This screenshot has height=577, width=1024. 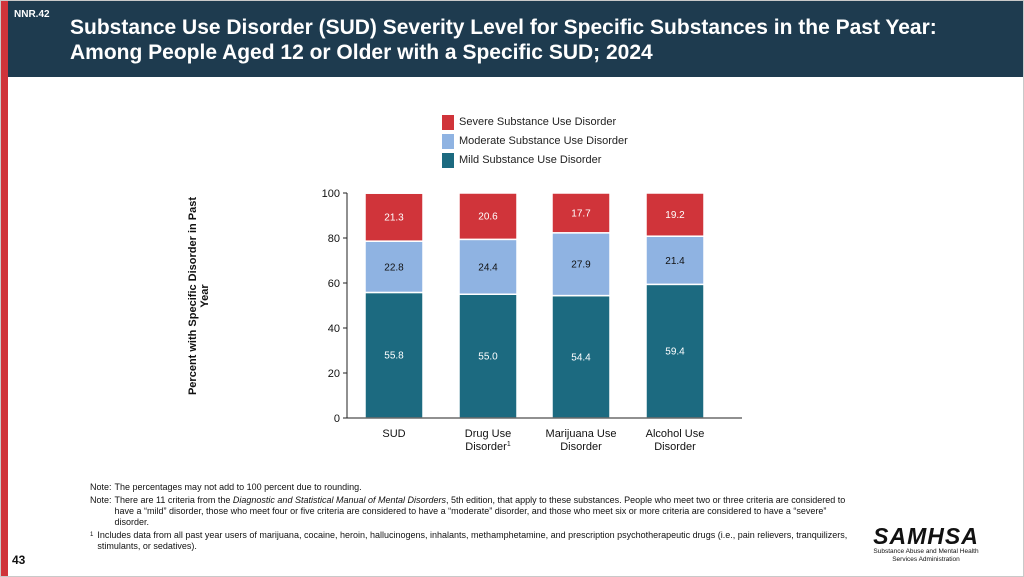 I want to click on y-tick-label: 80, so click(x=334, y=239).